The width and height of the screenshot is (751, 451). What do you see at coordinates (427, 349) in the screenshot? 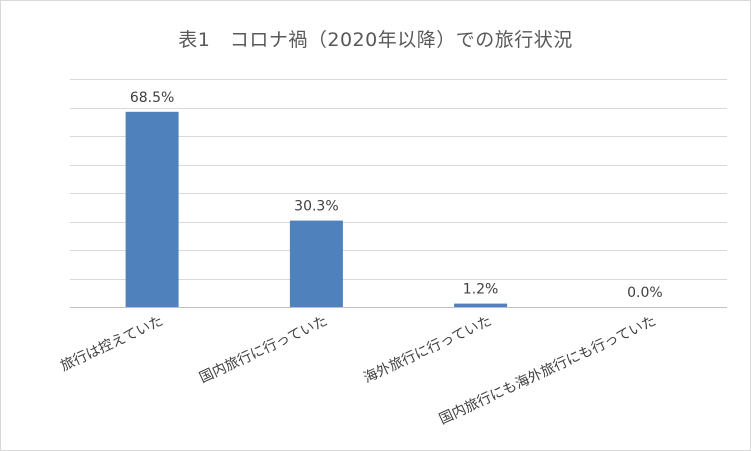
I see `category-label-3: 海外旅行に行っていた` at bounding box center [427, 349].